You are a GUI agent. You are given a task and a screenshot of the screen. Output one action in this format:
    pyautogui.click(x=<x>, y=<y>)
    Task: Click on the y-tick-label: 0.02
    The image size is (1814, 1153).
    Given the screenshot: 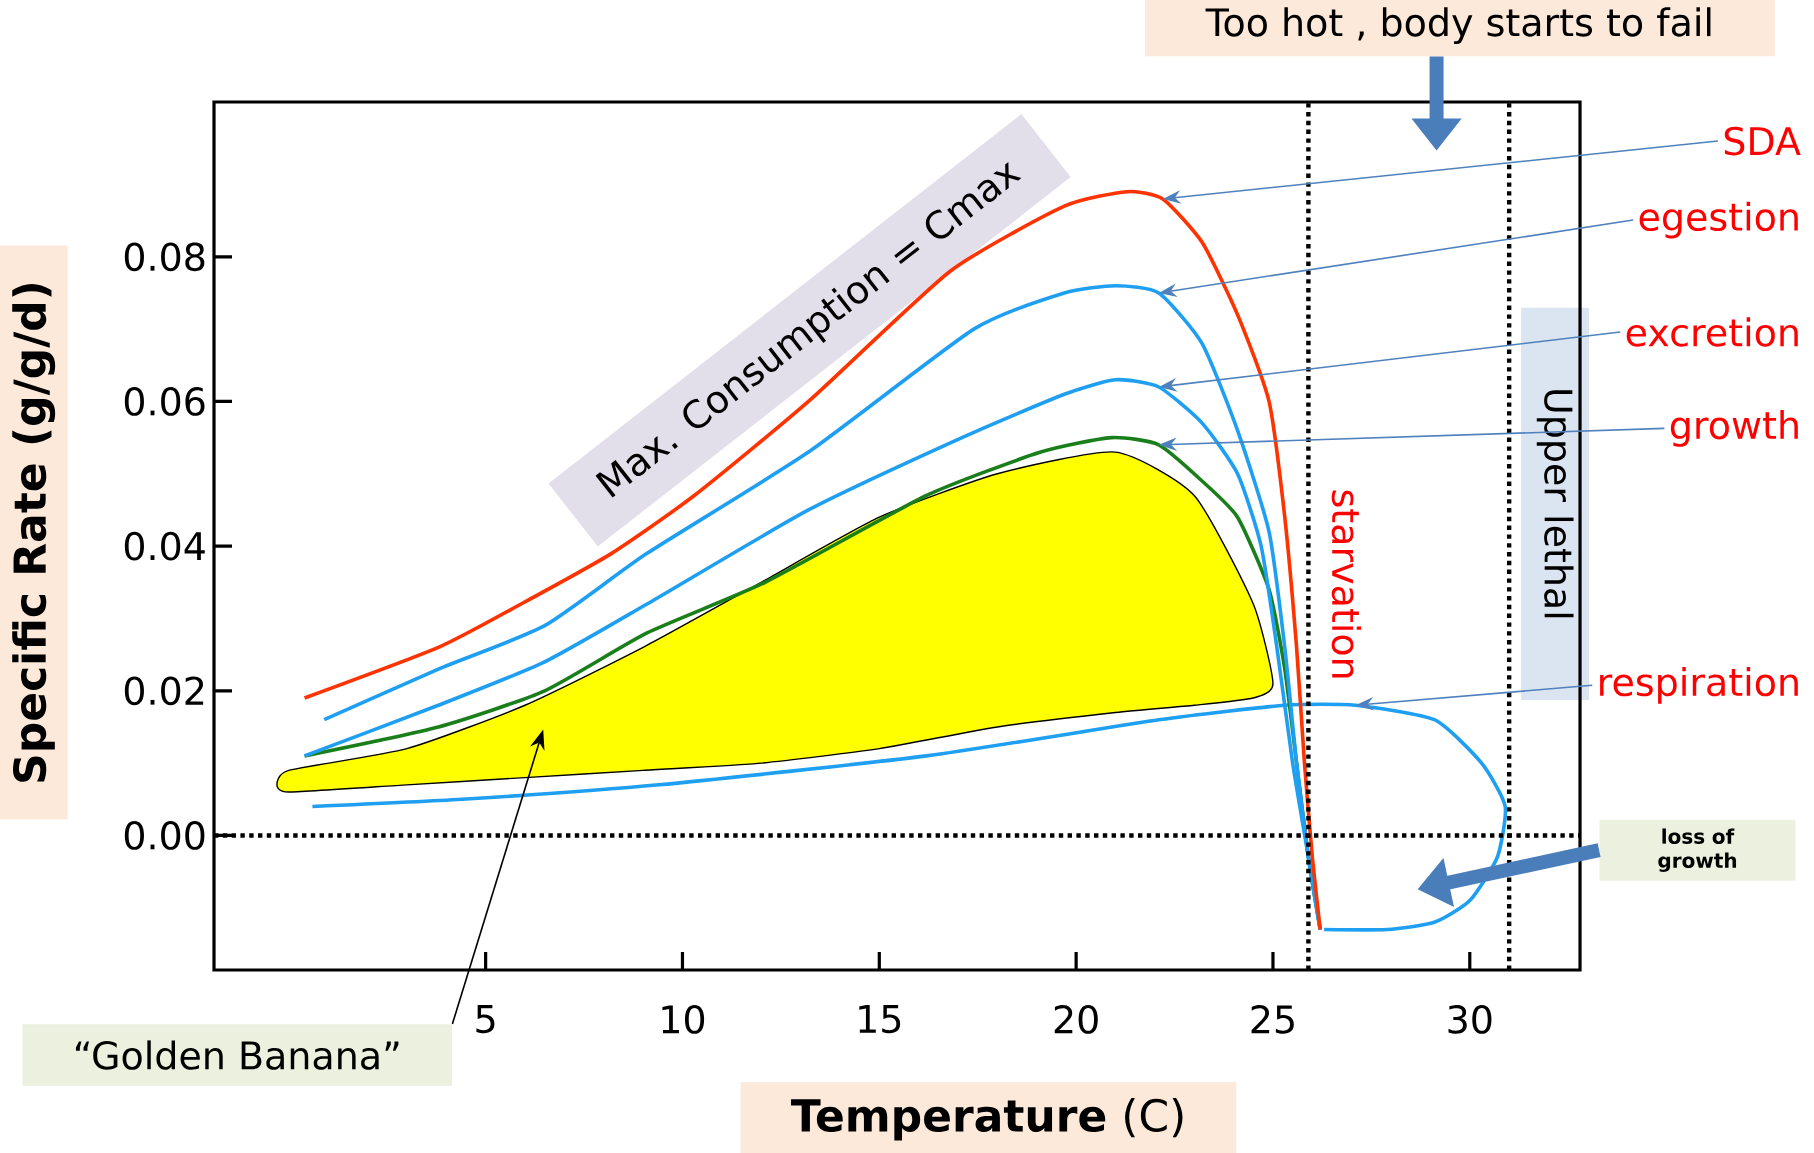 What is the action you would take?
    pyautogui.click(x=164, y=691)
    